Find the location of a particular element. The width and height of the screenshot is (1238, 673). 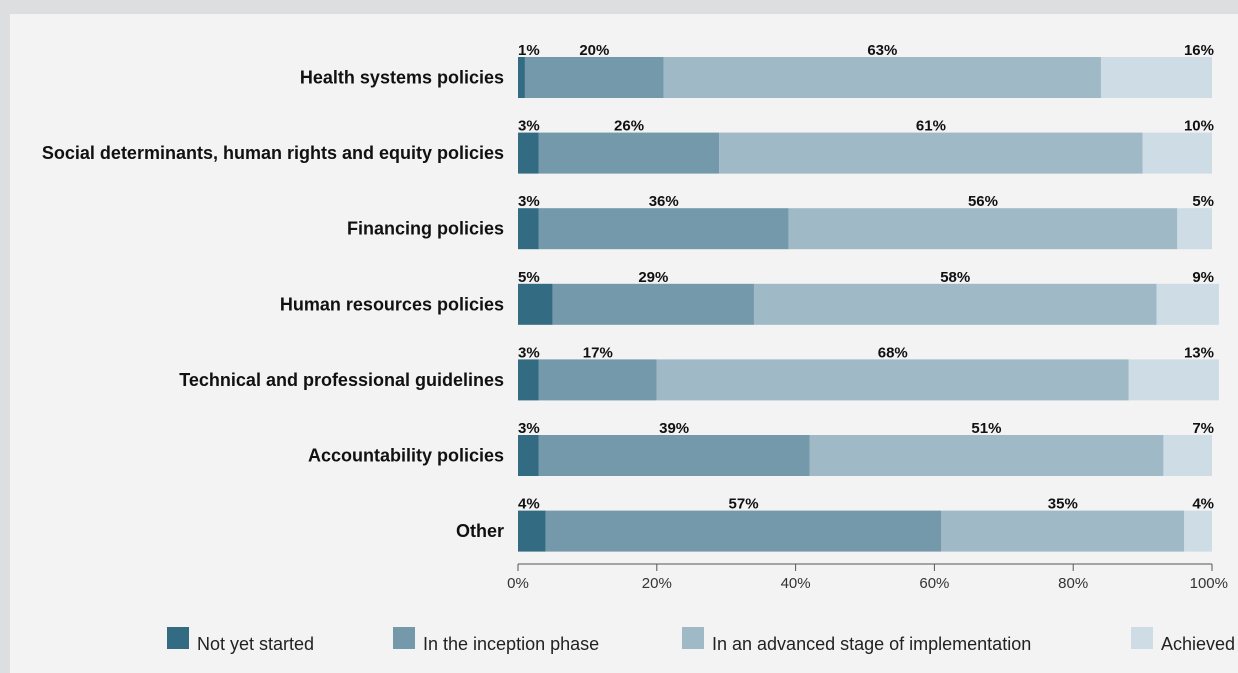

data-label: 68% is located at coordinates (893, 352).